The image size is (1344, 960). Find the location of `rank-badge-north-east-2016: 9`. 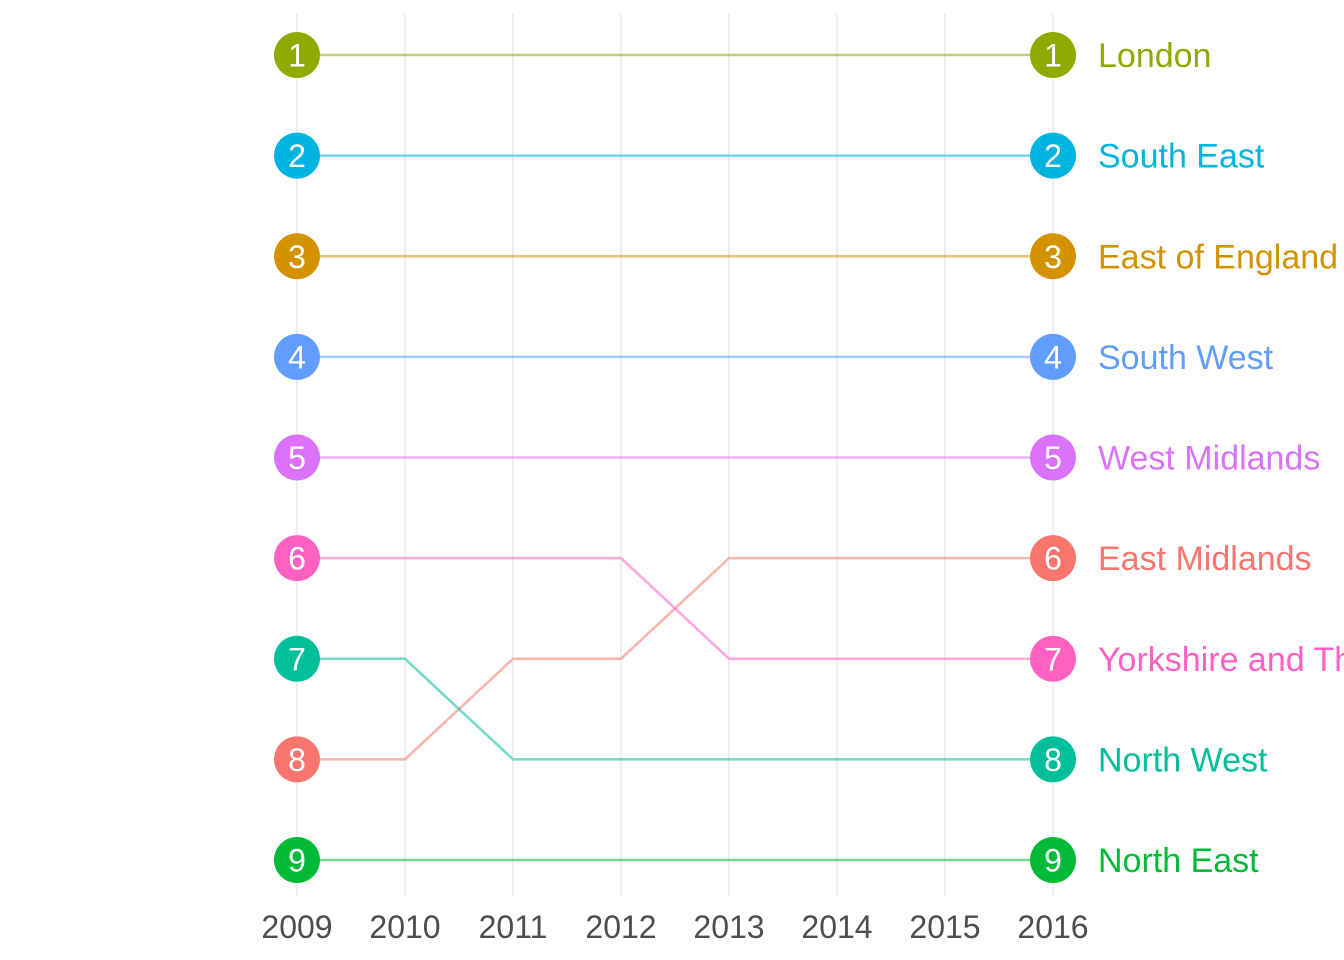

rank-badge-north-east-2016: 9 is located at coordinates (1053, 860).